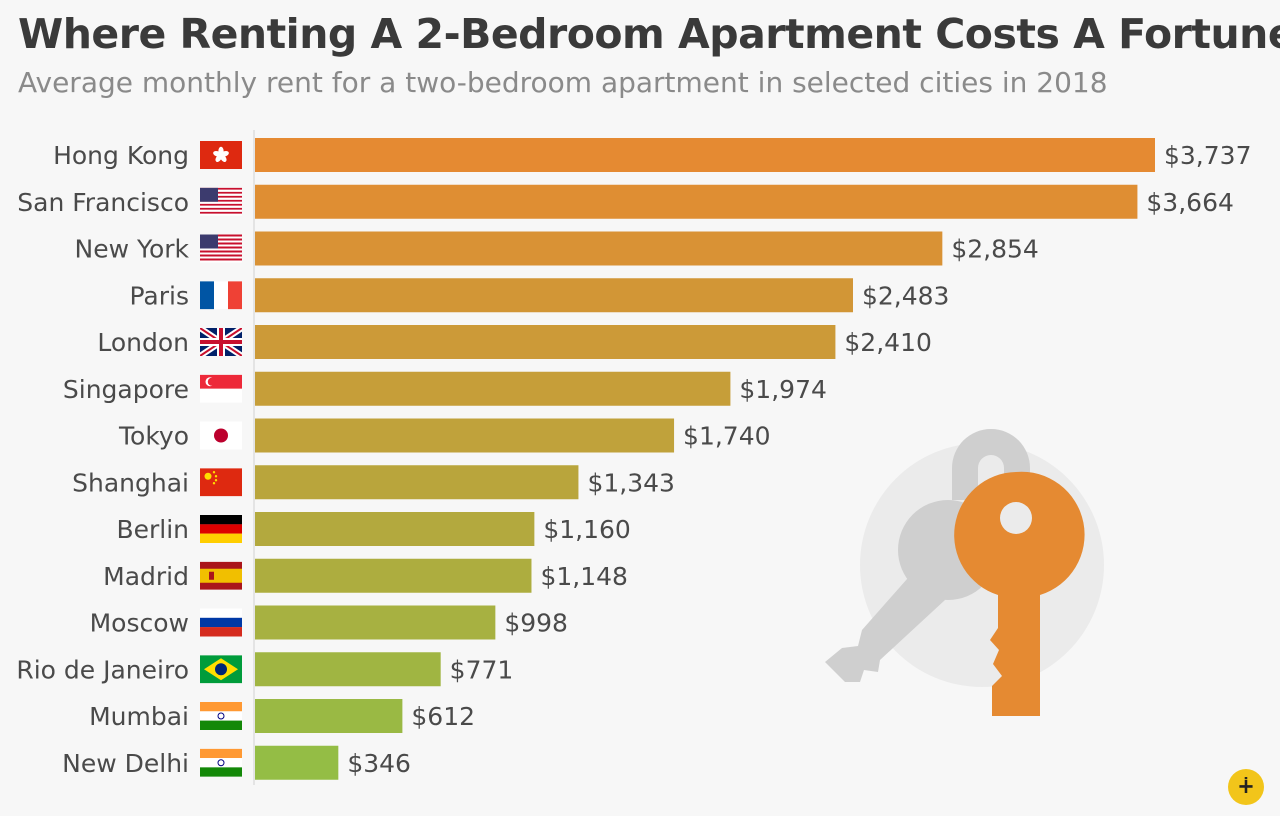 The height and width of the screenshot is (816, 1280). Describe the element at coordinates (482, 669) in the screenshot. I see `value-label: $771` at that location.